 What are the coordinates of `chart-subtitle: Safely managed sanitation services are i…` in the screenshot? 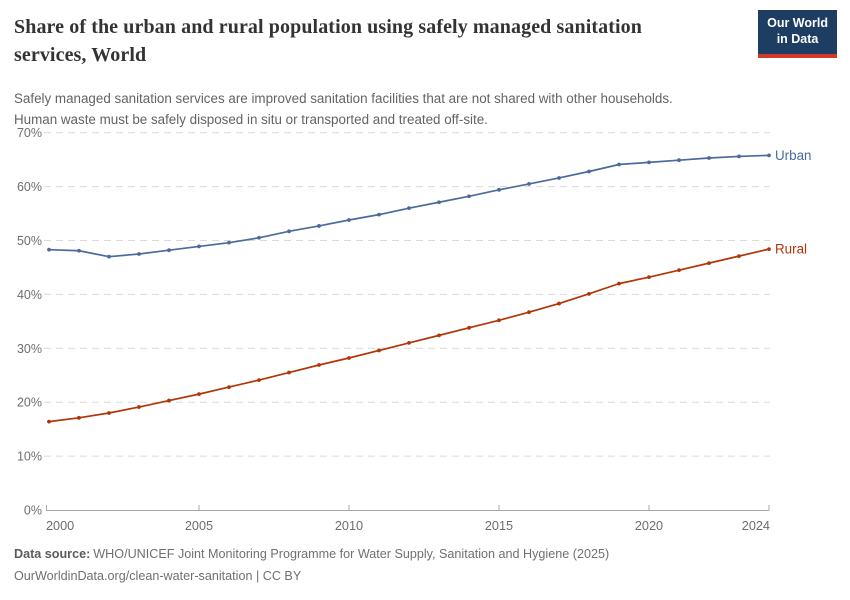 It's located at (404, 110).